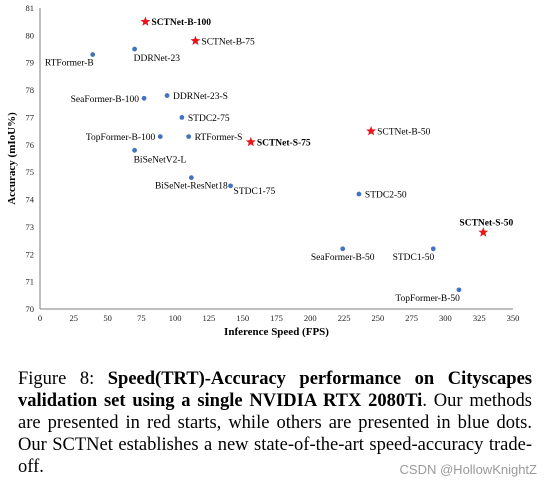 The height and width of the screenshot is (492, 551). Describe the element at coordinates (69, 64) in the screenshot. I see `point-label: RTFormer-B` at that location.